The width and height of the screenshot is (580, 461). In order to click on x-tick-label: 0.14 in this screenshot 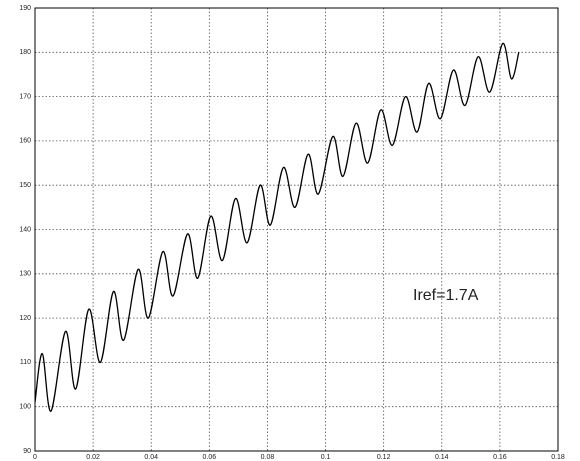, I will do `click(442, 457)`.